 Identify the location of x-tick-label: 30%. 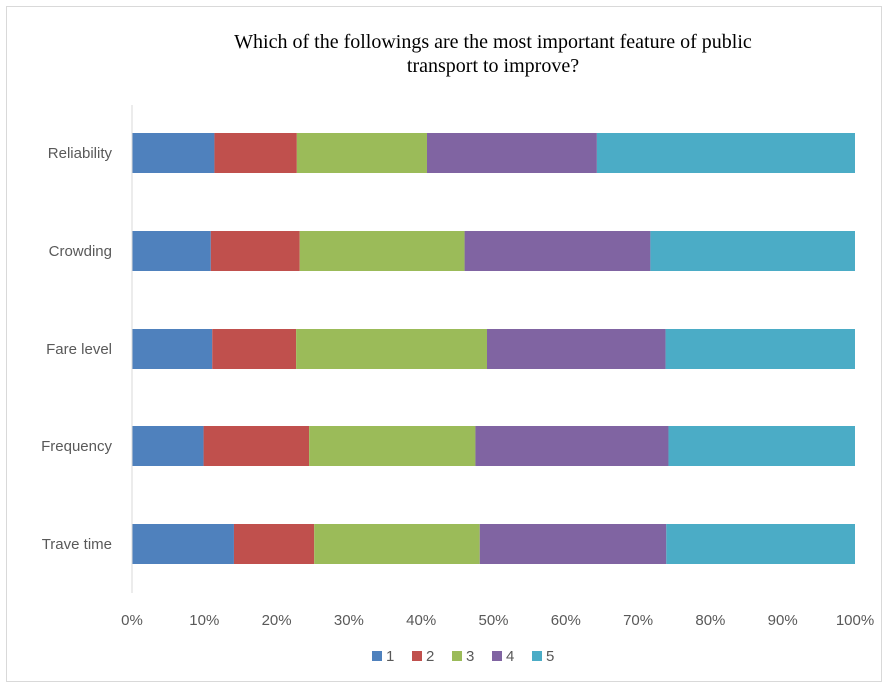
(349, 620).